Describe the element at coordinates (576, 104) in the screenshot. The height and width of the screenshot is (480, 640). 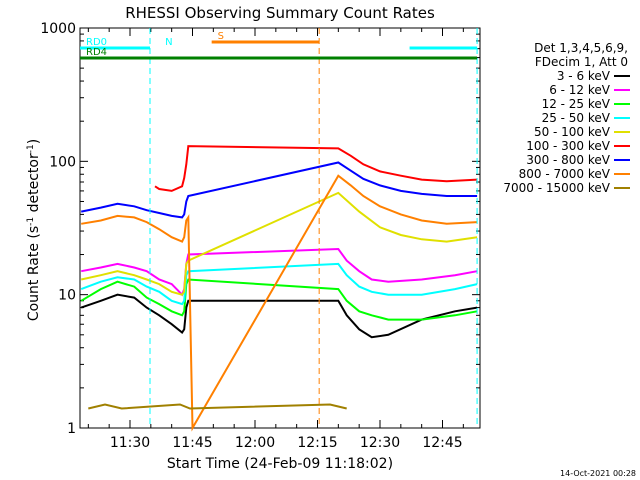
I see `legend-label: 12 - 25 keV` at that location.